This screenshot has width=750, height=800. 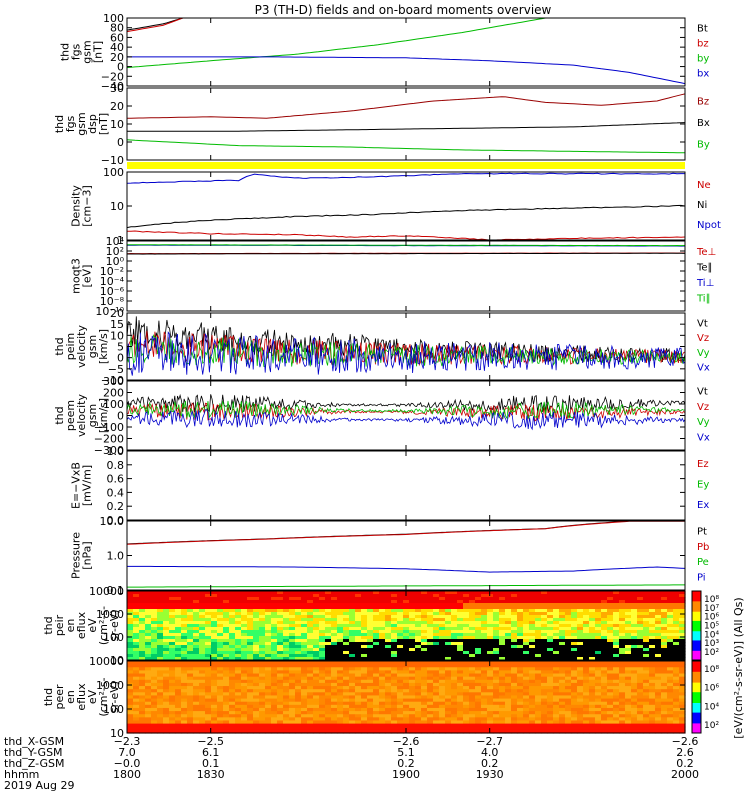 What do you see at coordinates (116, 520) in the screenshot?
I see `y-tick-label: 0.0` at bounding box center [116, 520].